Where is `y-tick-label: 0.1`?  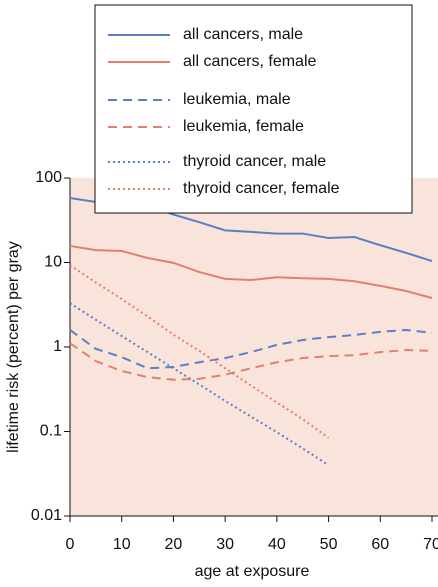
y-tick-label: 0.1 is located at coordinates (51, 431).